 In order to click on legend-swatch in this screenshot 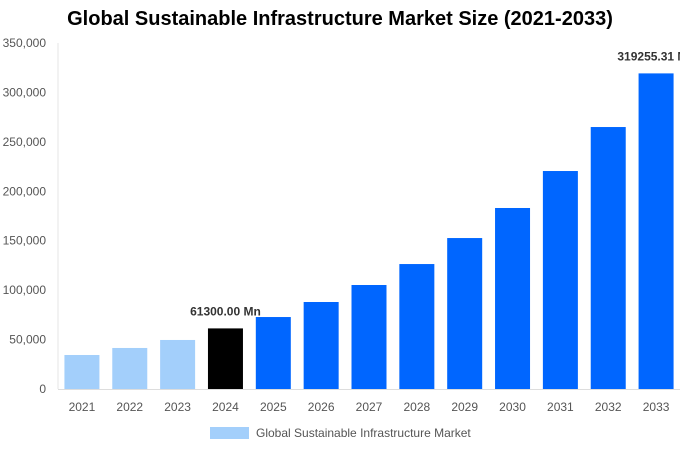, I will do `click(229, 433)`.